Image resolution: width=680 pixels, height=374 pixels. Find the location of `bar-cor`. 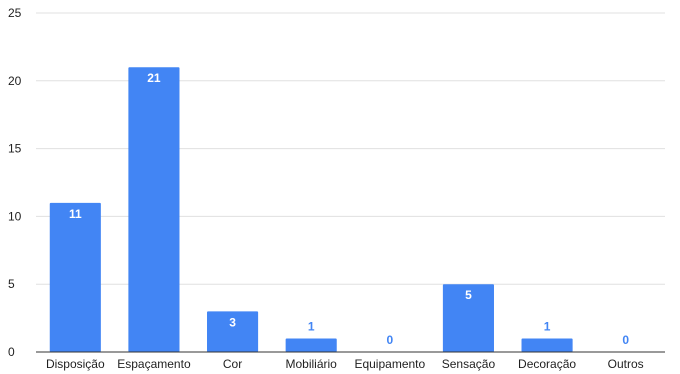

bar-cor is located at coordinates (233, 331).